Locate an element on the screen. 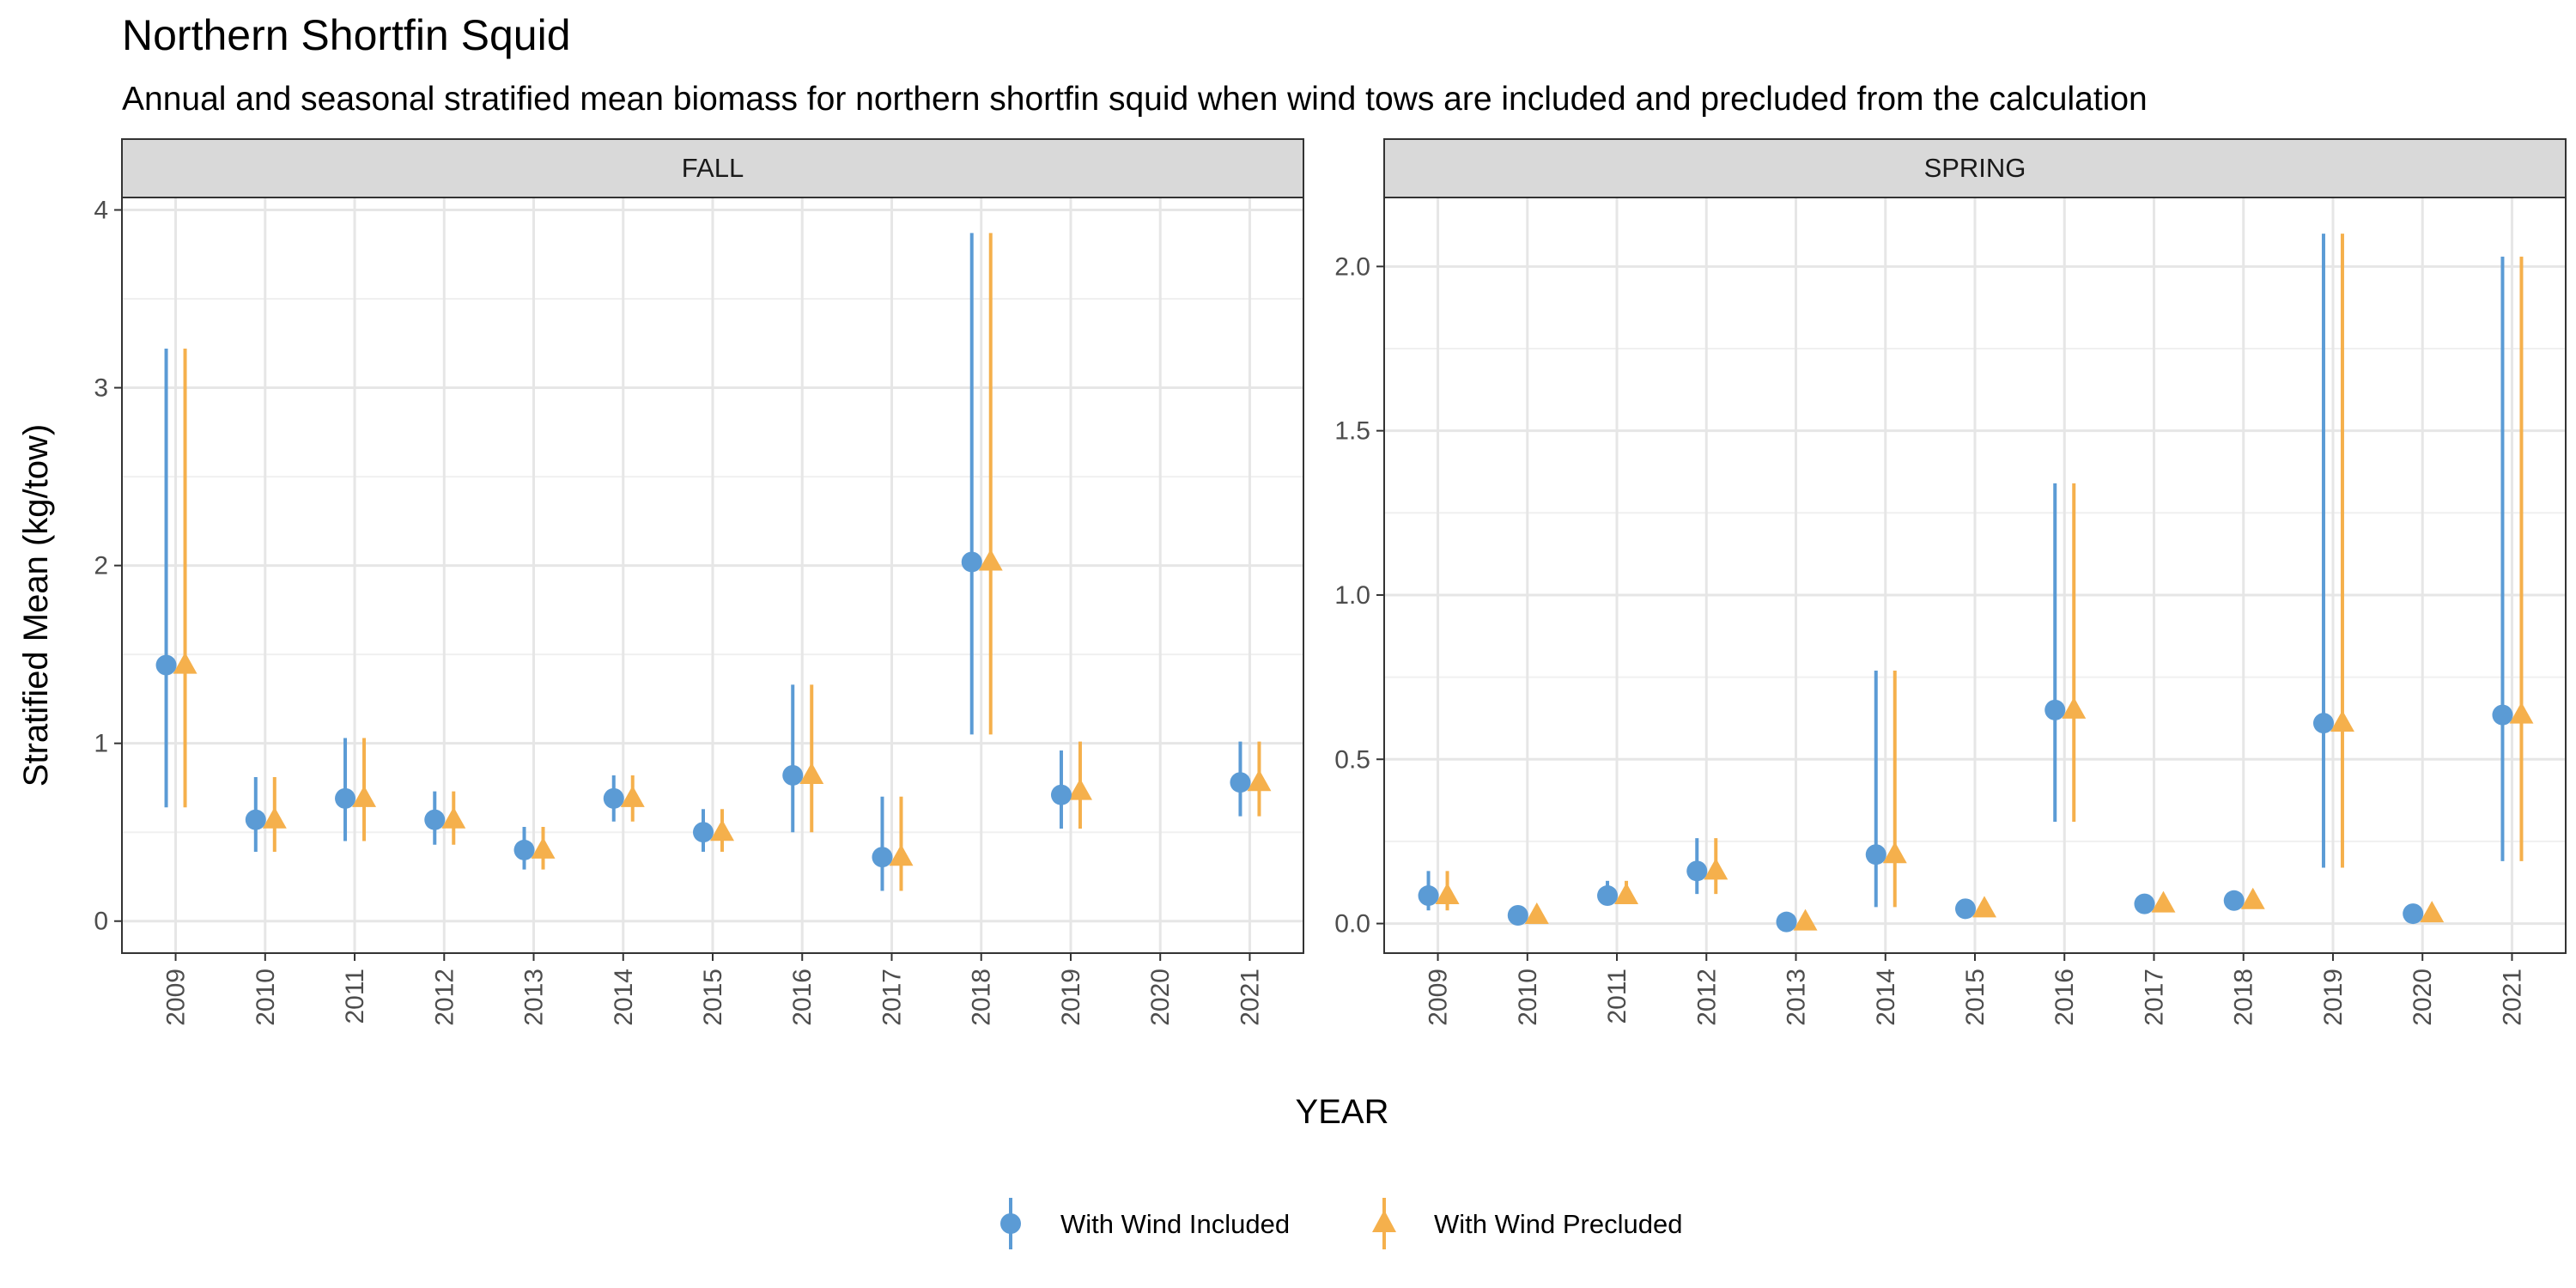 Image resolution: width=2576 pixels, height=1288 pixels. x-tick-label: 2018 is located at coordinates (982, 998).